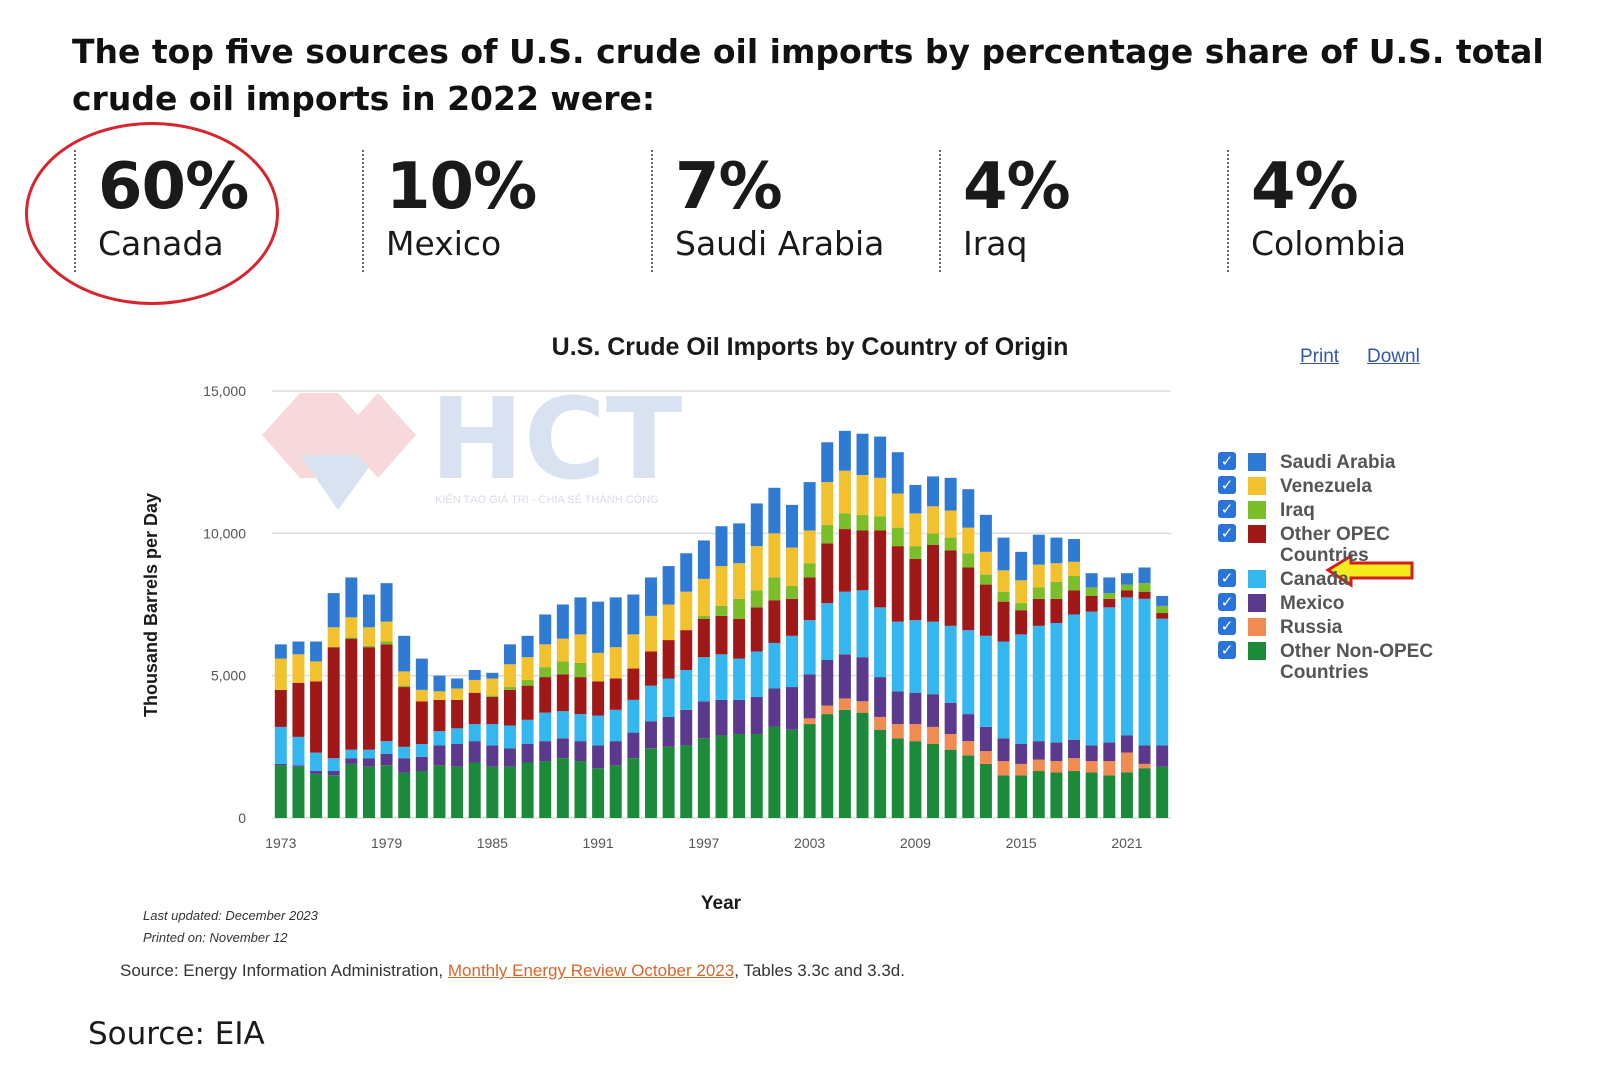 The width and height of the screenshot is (1600, 1084). I want to click on watermark-diamond-left, so click(319, 435).